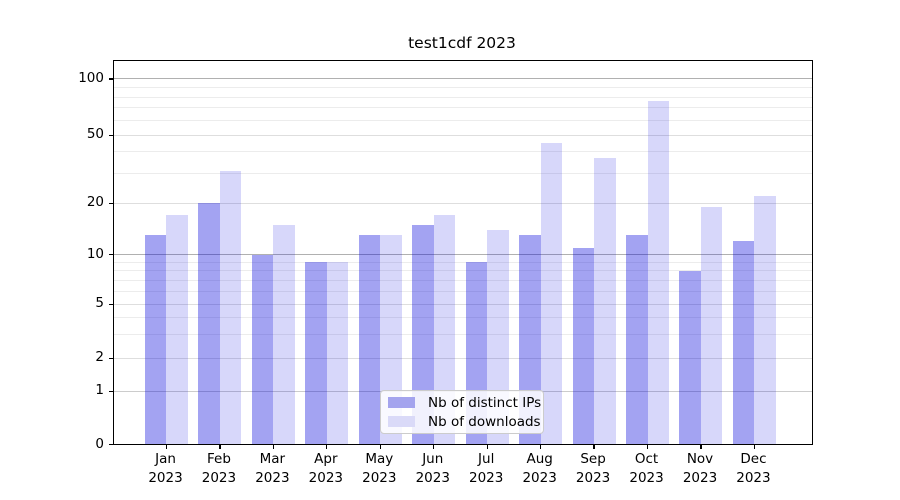  Describe the element at coordinates (95, 134) in the screenshot. I see `y-tick-label: 50` at that location.